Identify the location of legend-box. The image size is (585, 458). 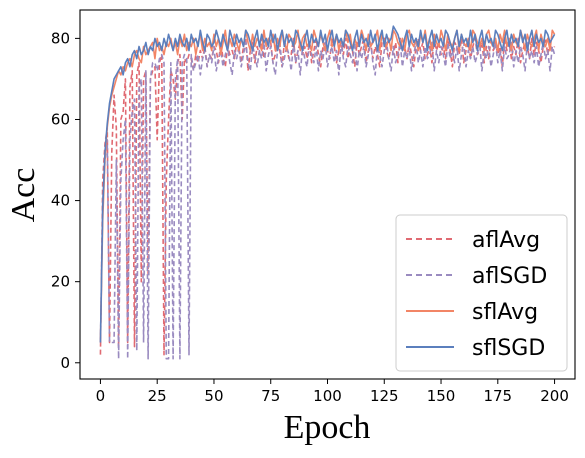
(481, 293).